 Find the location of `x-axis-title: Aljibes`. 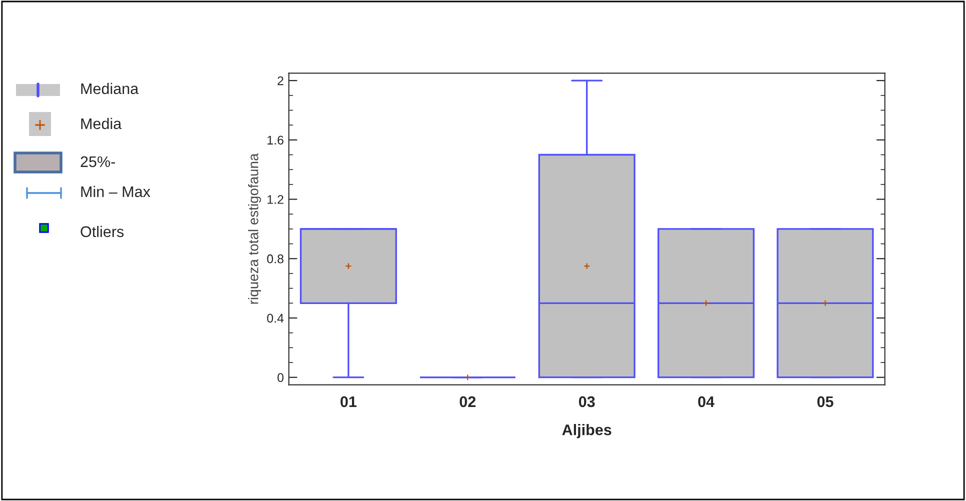

x-axis-title: Aljibes is located at coordinates (587, 431).